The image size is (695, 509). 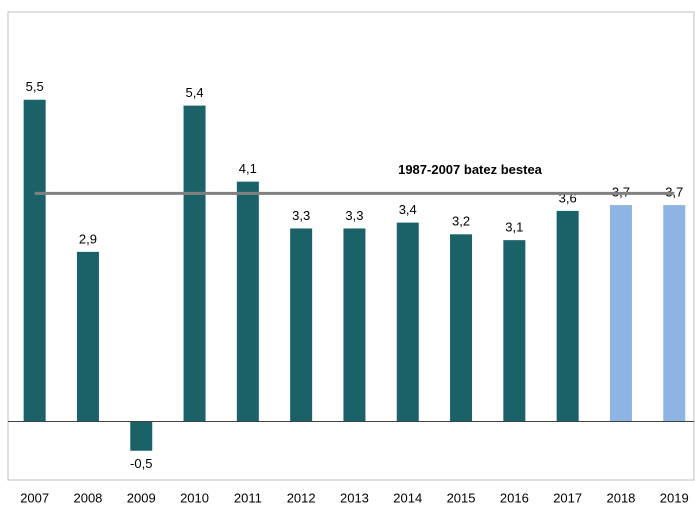 I want to click on data-label: 5,4, so click(x=195, y=92).